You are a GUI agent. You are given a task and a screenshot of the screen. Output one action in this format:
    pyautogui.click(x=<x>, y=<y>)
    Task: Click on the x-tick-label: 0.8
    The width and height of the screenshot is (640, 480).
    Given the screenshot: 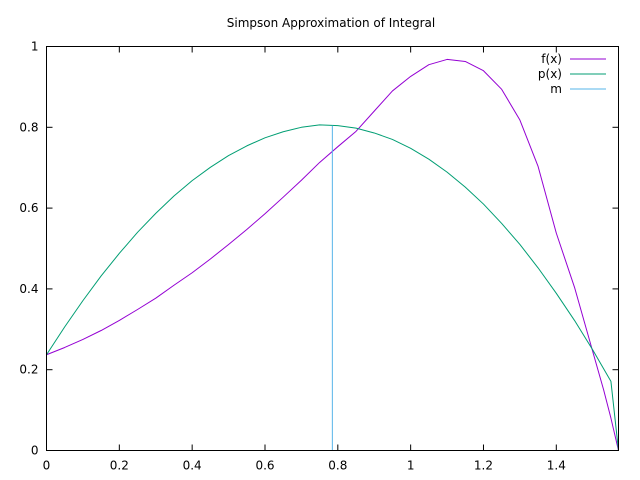 What is the action you would take?
    pyautogui.click(x=337, y=466)
    